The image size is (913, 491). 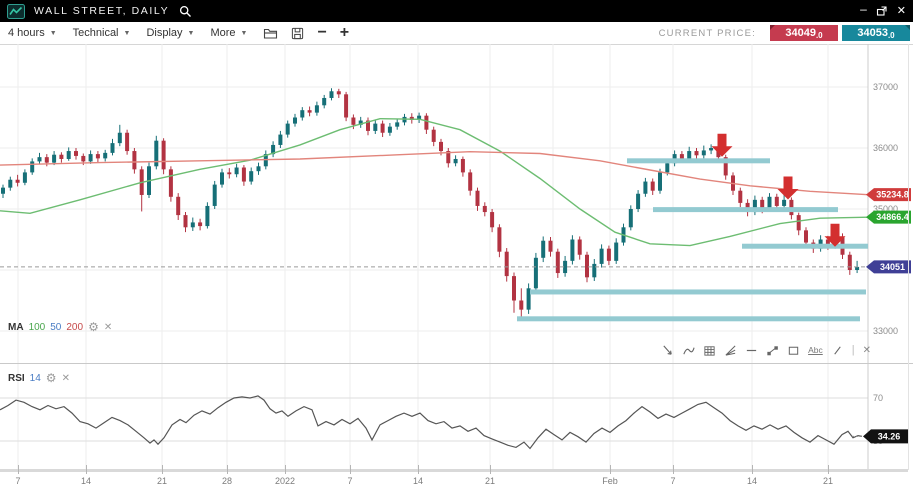 I want to click on down-arrow-annotations, so click(x=778, y=190).